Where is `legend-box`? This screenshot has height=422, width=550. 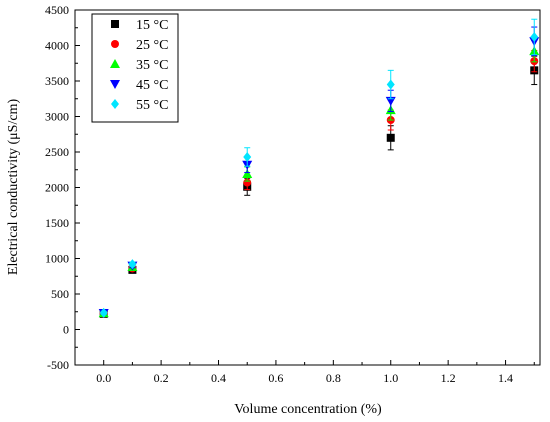
legend-box is located at coordinates (135, 68).